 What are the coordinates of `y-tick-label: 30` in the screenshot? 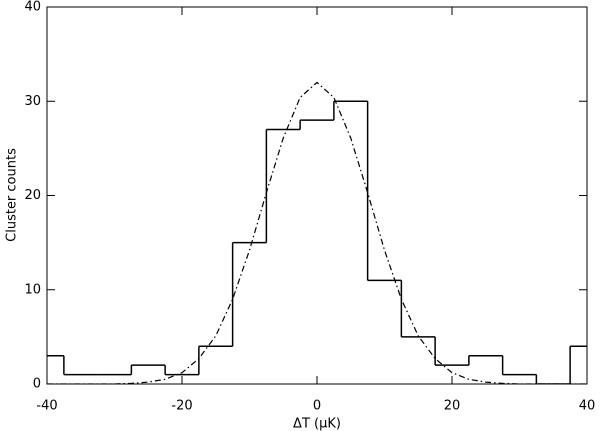 It's located at (32, 101).